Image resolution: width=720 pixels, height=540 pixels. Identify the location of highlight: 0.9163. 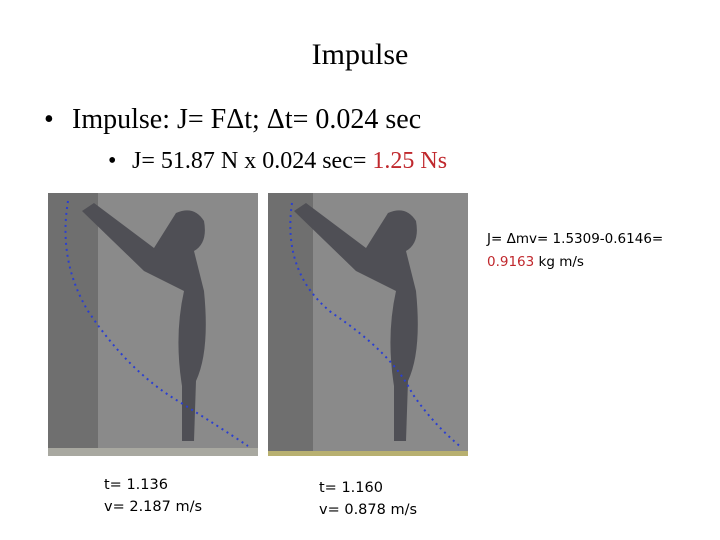
(511, 262).